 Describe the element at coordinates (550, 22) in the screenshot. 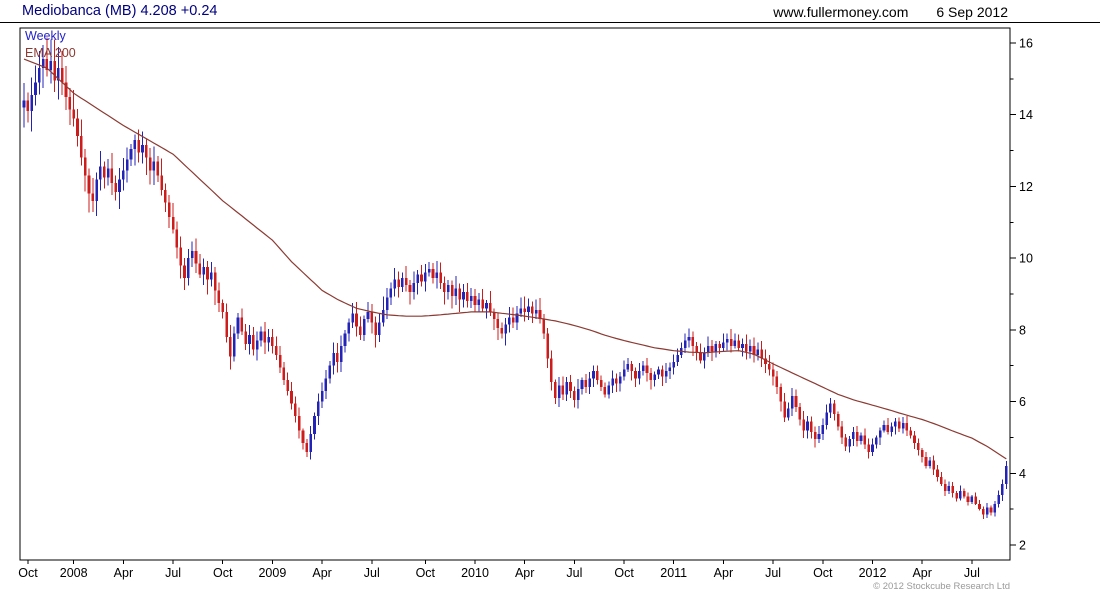

I see `header-divider` at that location.